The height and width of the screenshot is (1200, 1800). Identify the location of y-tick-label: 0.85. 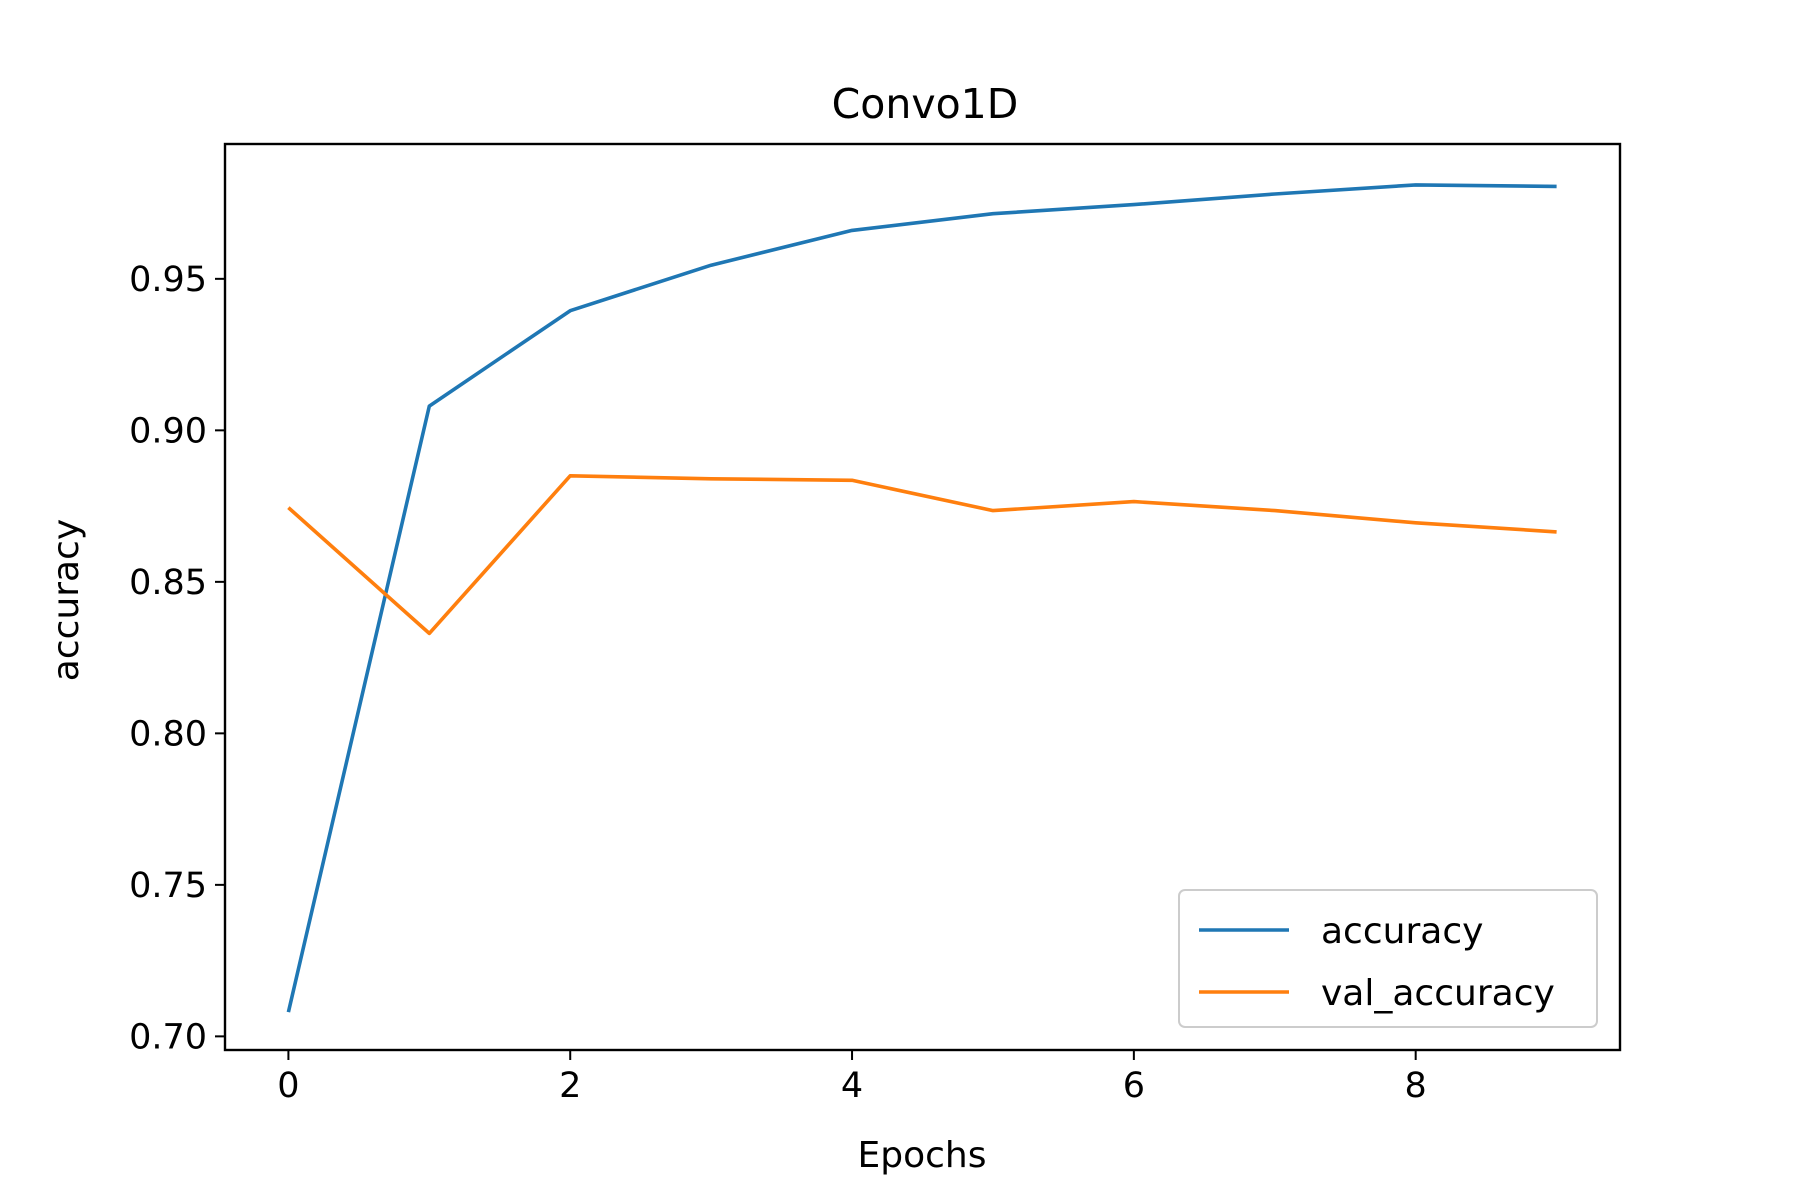
(168, 583).